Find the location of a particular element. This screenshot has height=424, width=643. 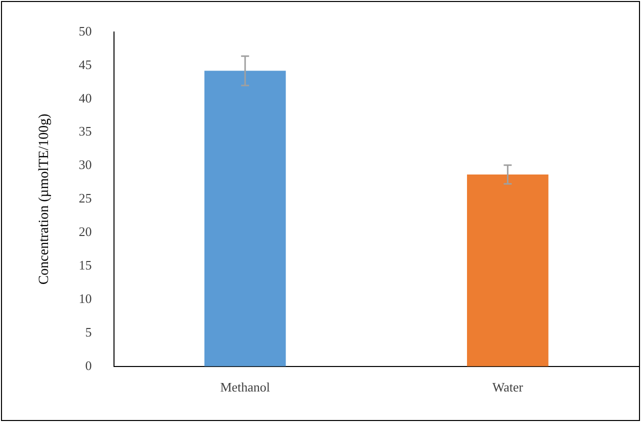

y-tick-label: 5 is located at coordinates (88, 332).